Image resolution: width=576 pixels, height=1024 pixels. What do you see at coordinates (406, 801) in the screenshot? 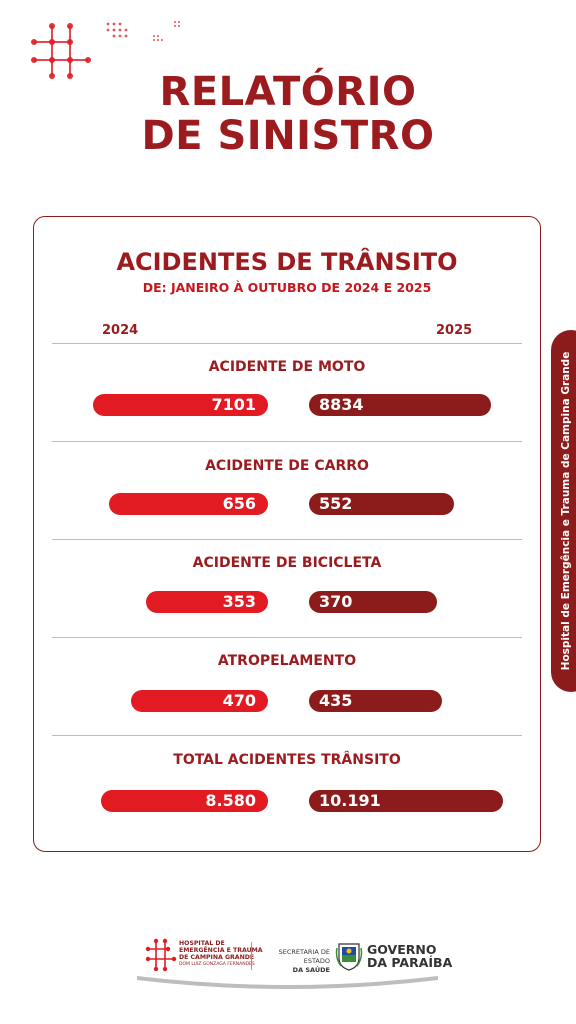
I see `bar-2025-total: 10.191` at bounding box center [406, 801].